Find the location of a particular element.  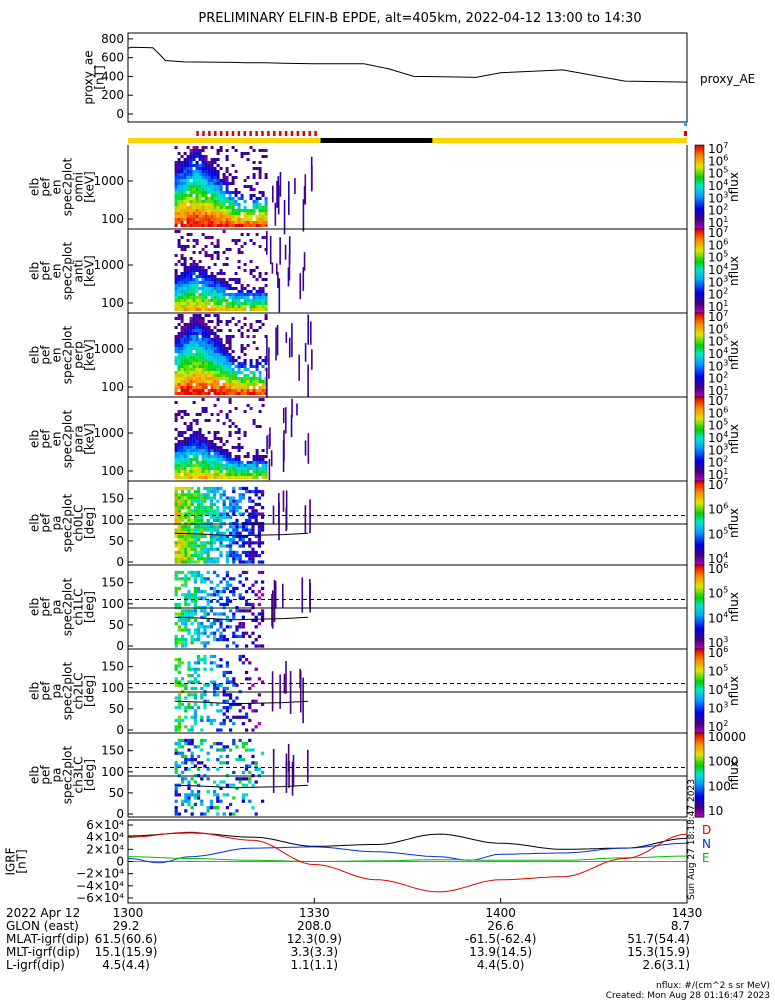

spec-panel-3-ylabel-line-1: pef is located at coordinates (46, 439).